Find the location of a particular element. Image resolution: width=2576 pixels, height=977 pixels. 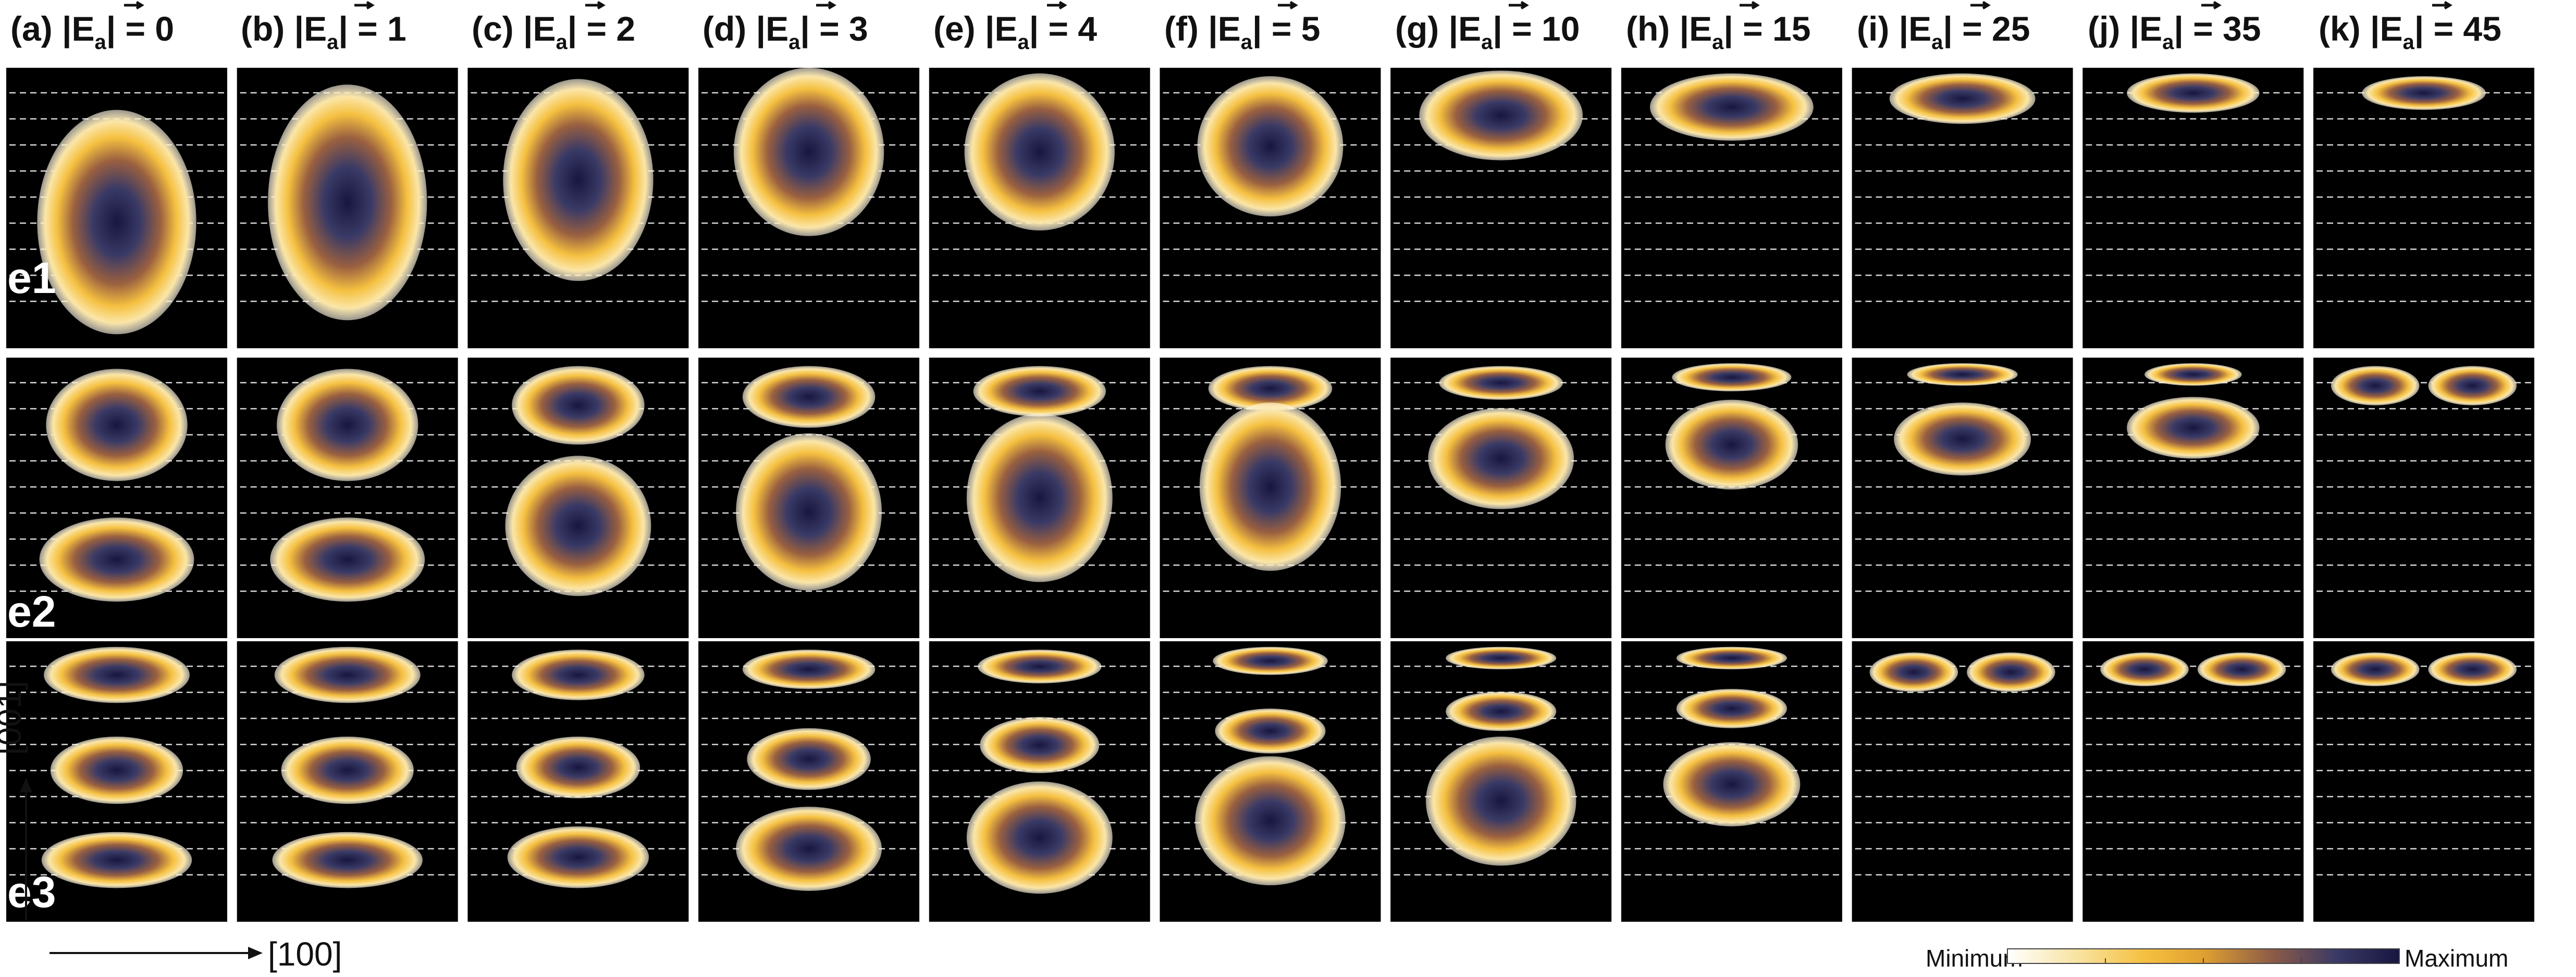

panel-e1-c is located at coordinates (578, 208).